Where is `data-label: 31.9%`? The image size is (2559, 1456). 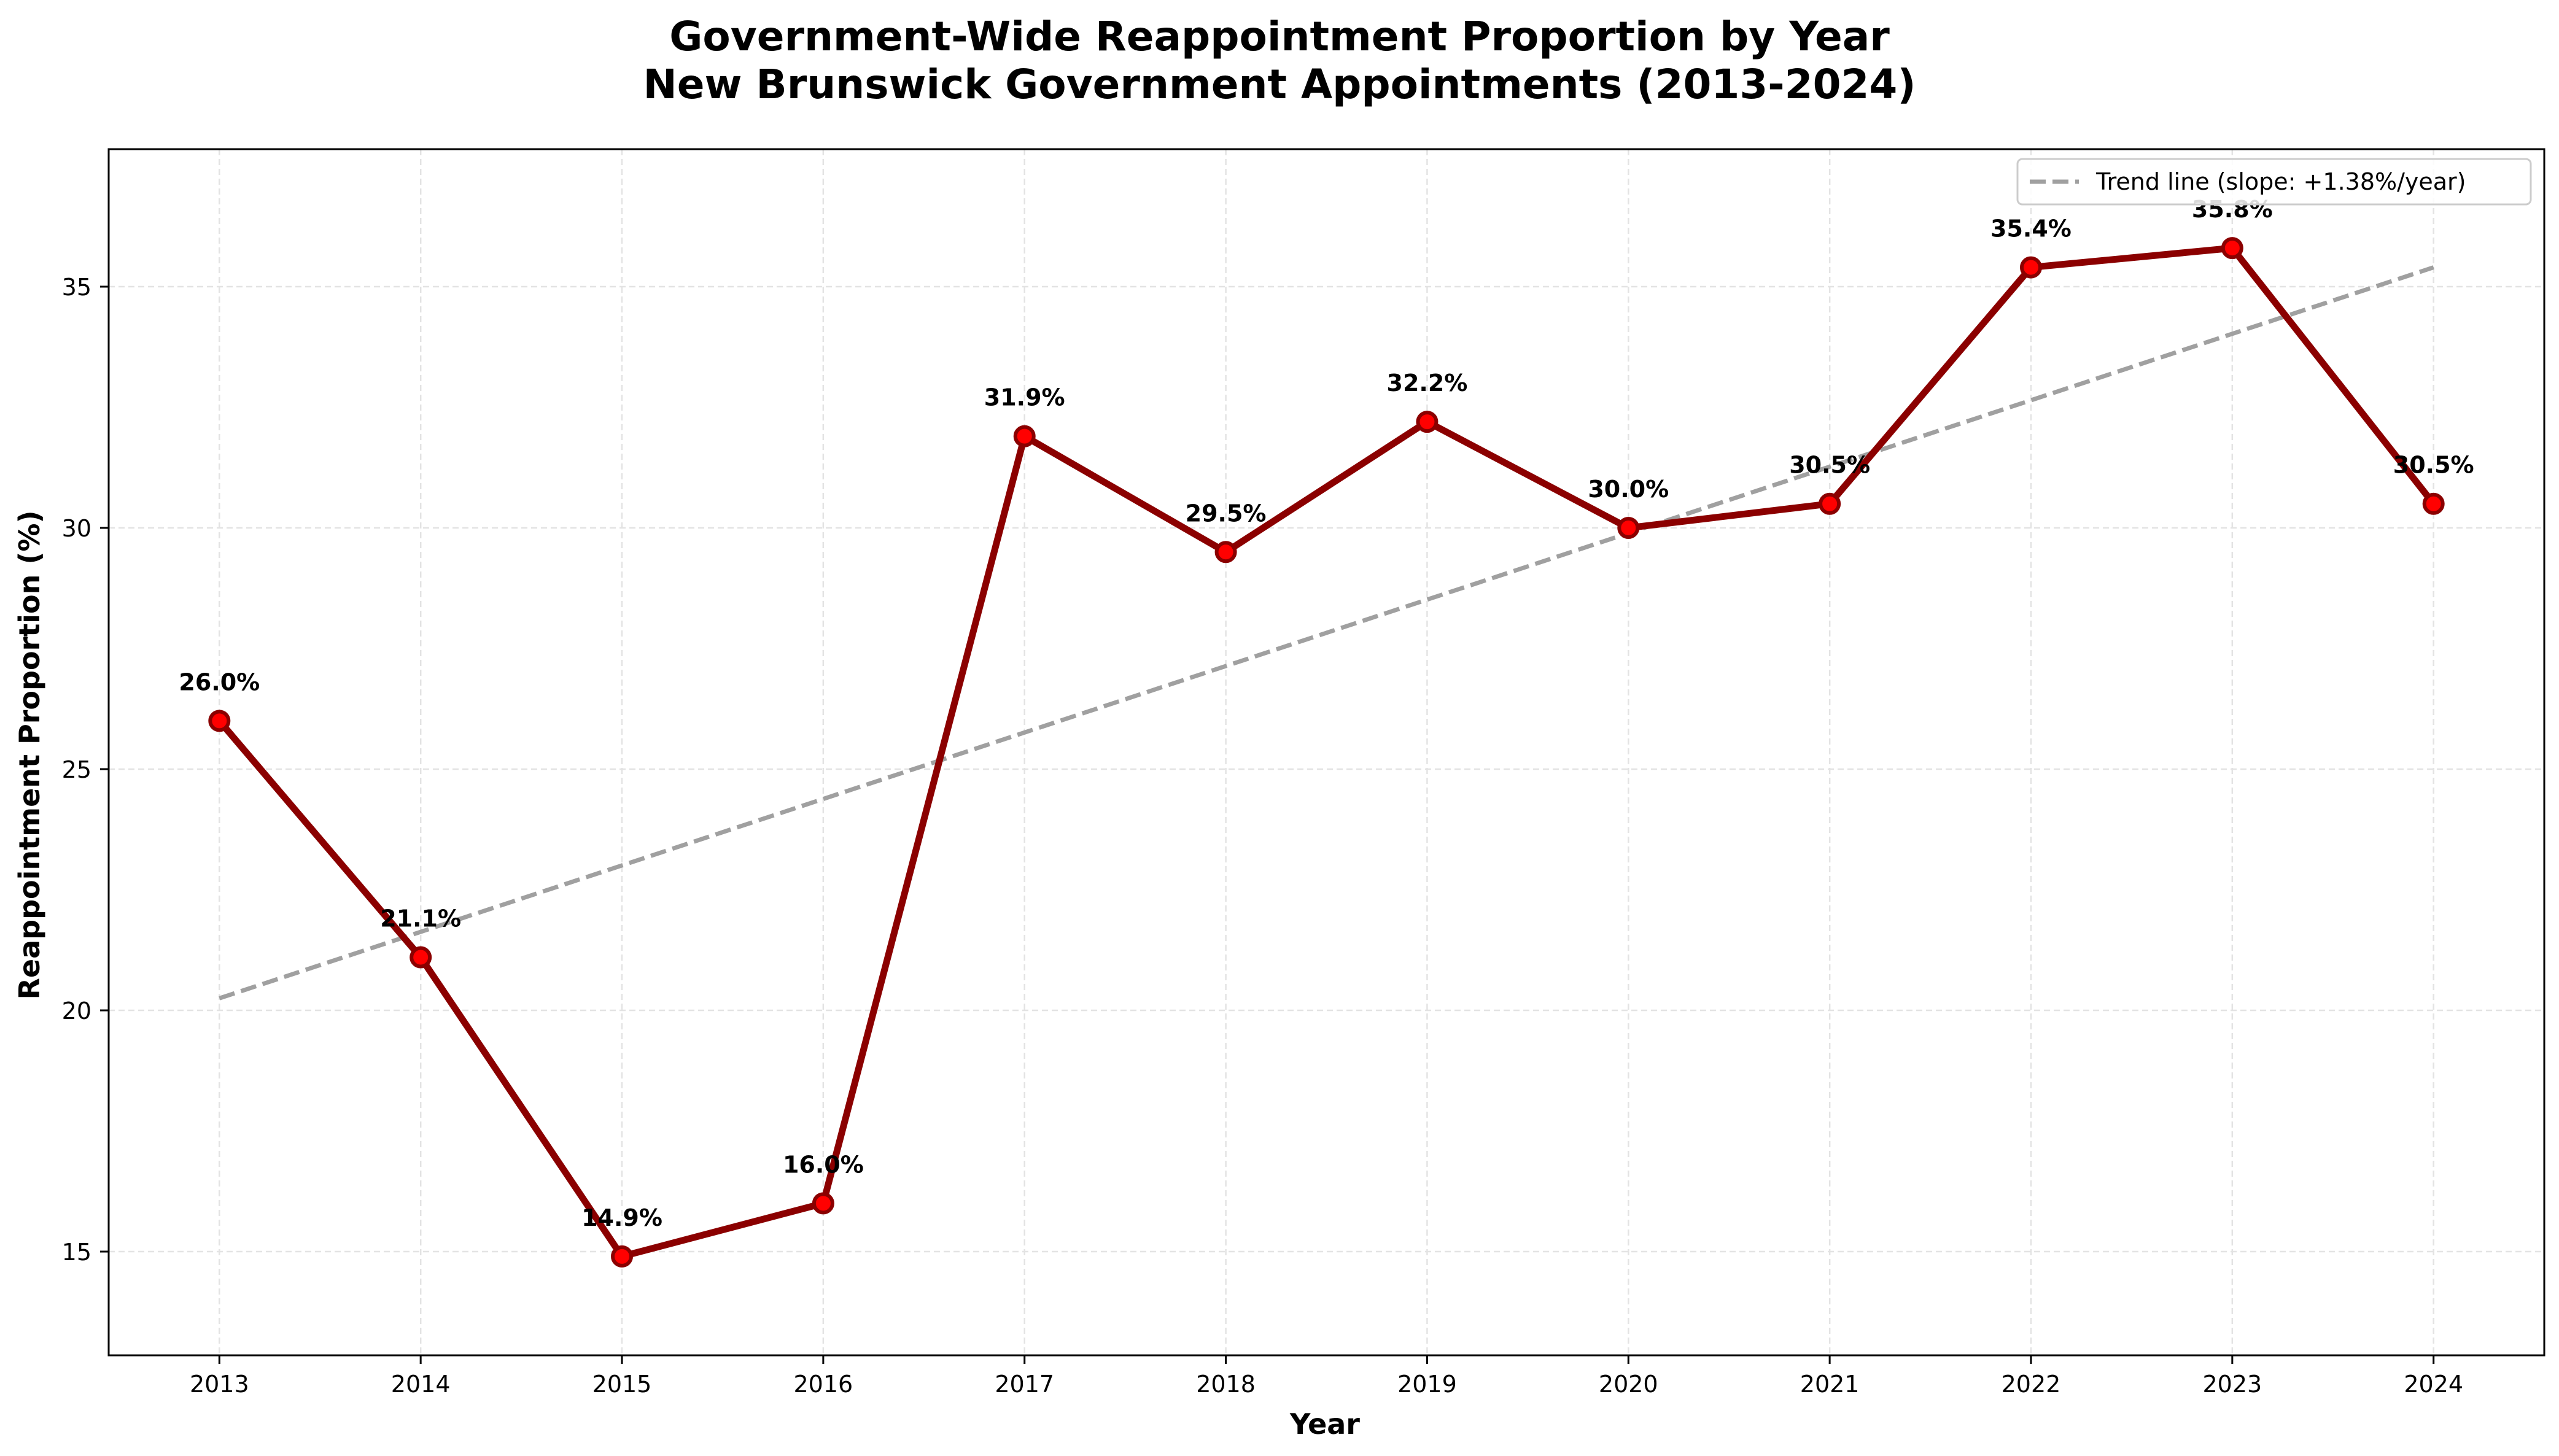
data-label: 31.9% is located at coordinates (1024, 397).